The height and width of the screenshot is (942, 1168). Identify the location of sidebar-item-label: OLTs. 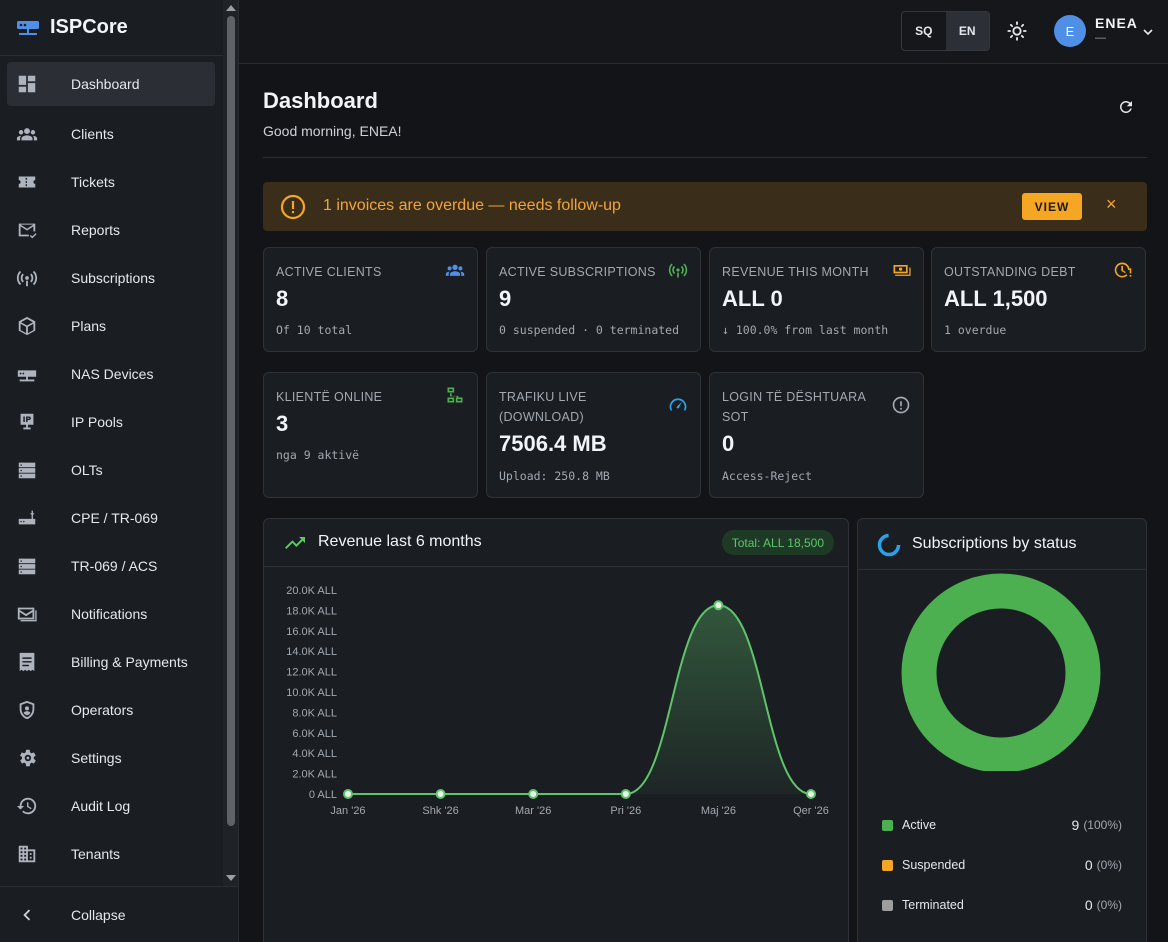
(87, 470).